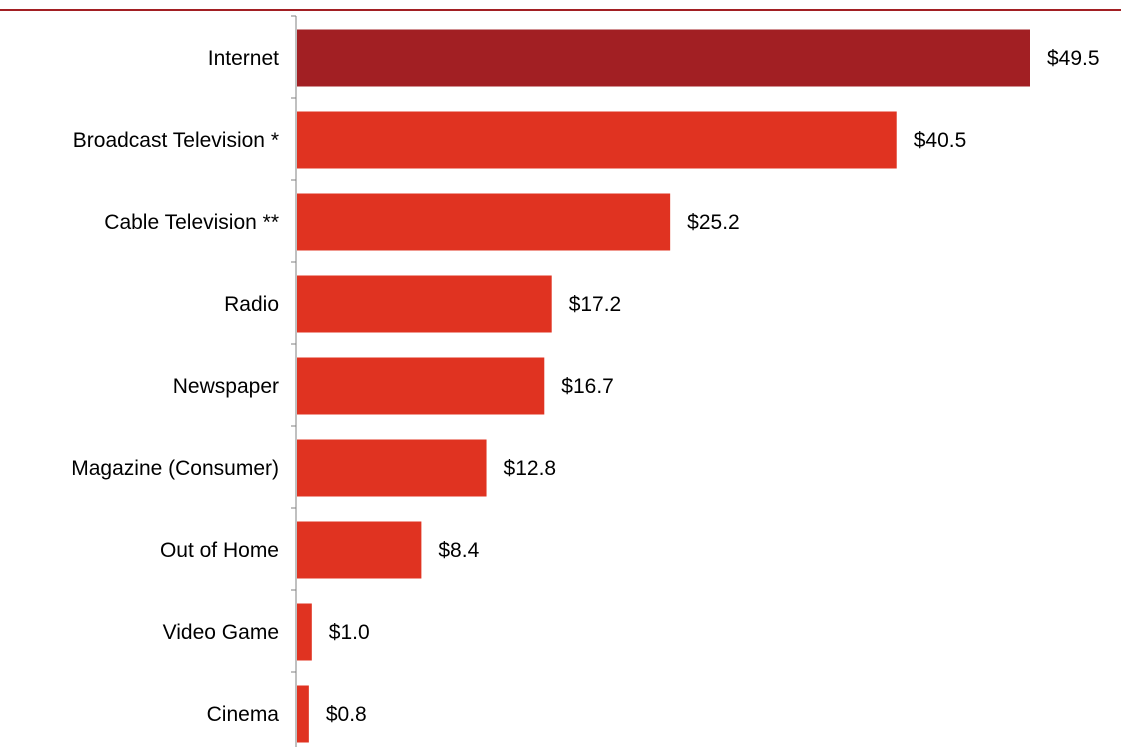  Describe the element at coordinates (484, 222) in the screenshot. I see `bar-cable-television` at that location.